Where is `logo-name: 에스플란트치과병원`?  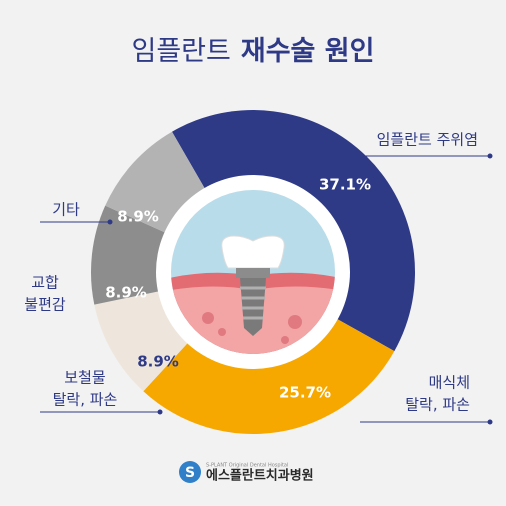 logo-name: 에스플란트치과병원 is located at coordinates (260, 476).